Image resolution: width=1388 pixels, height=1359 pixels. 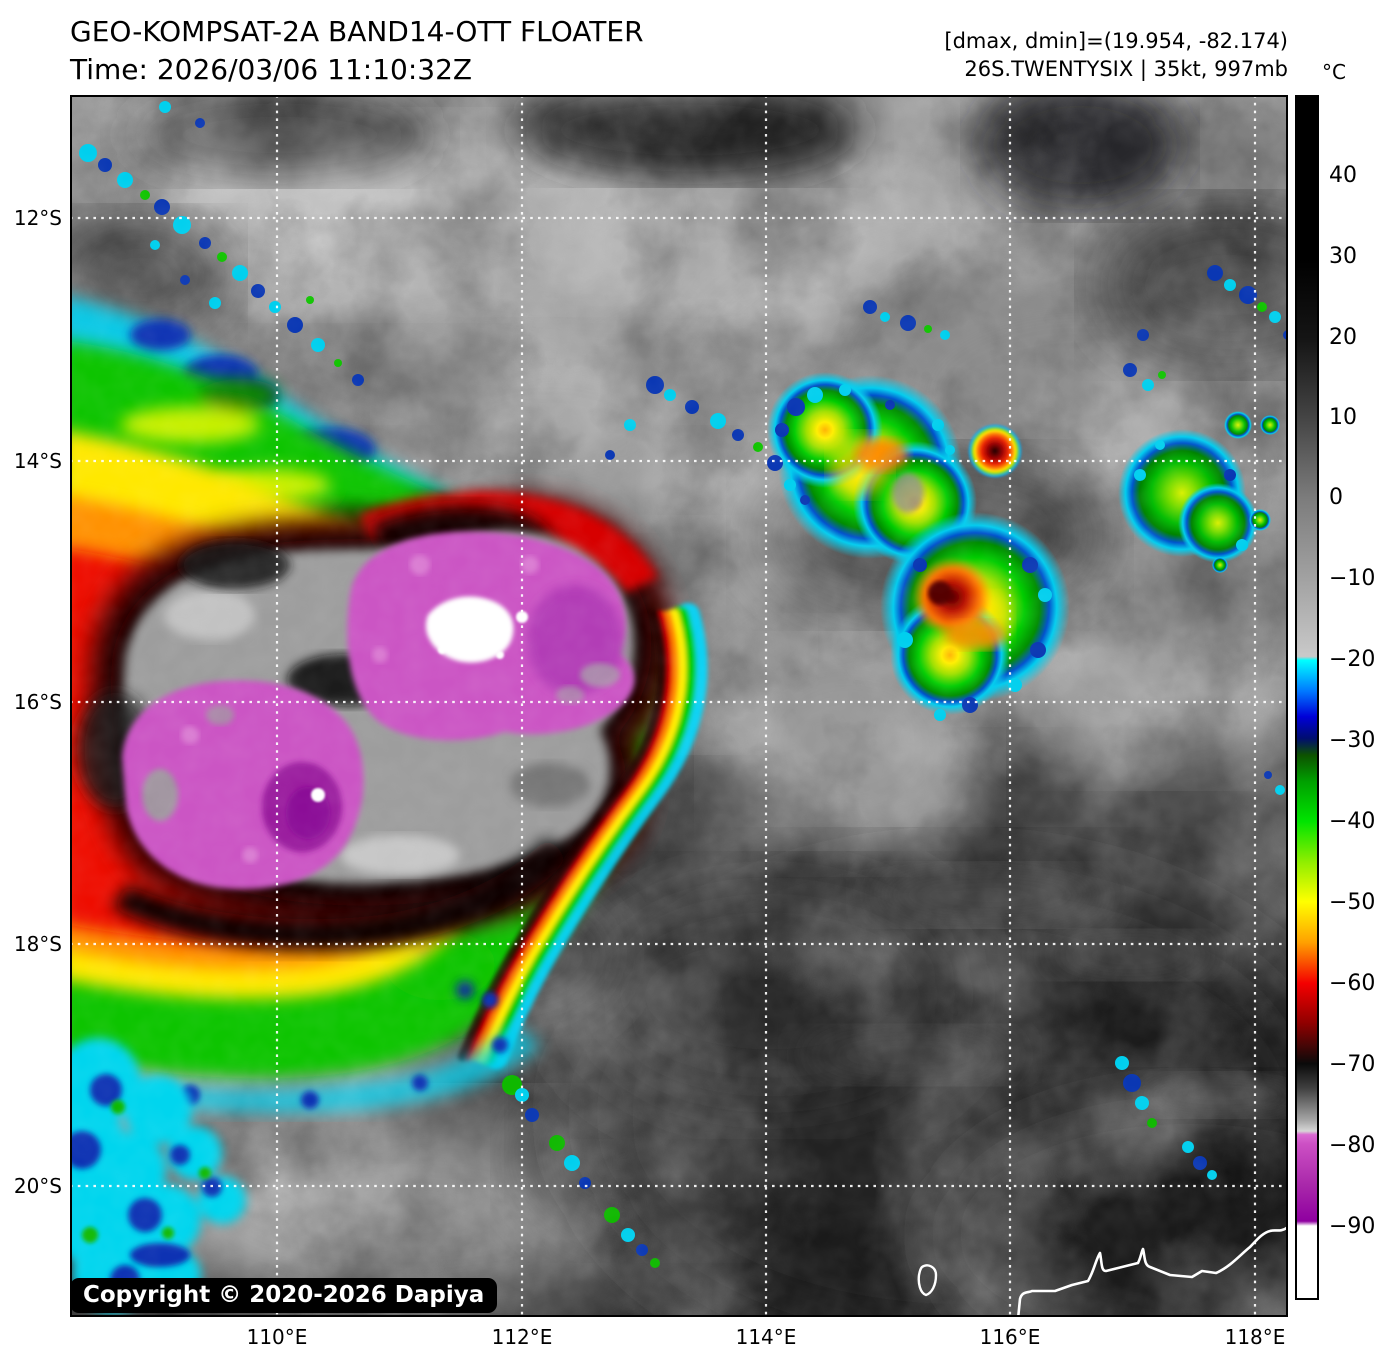 What do you see at coordinates (1255, 1337) in the screenshot?
I see `lon-label-118e: 118°E` at bounding box center [1255, 1337].